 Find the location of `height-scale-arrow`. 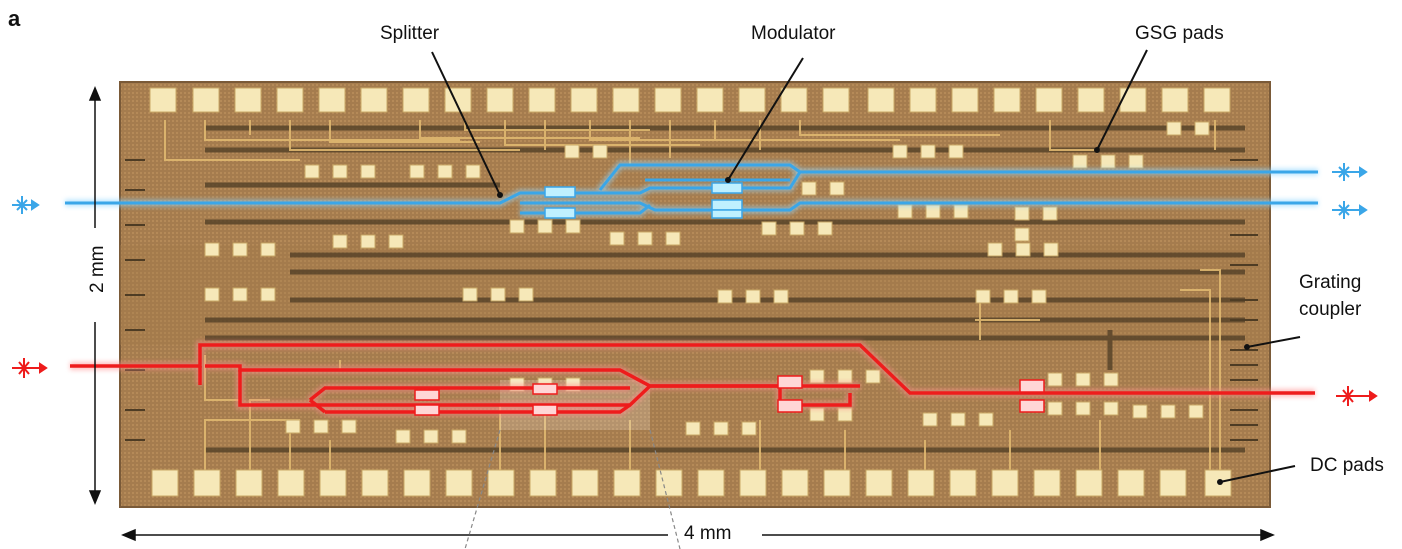

height-scale-arrow is located at coordinates (95, 295).